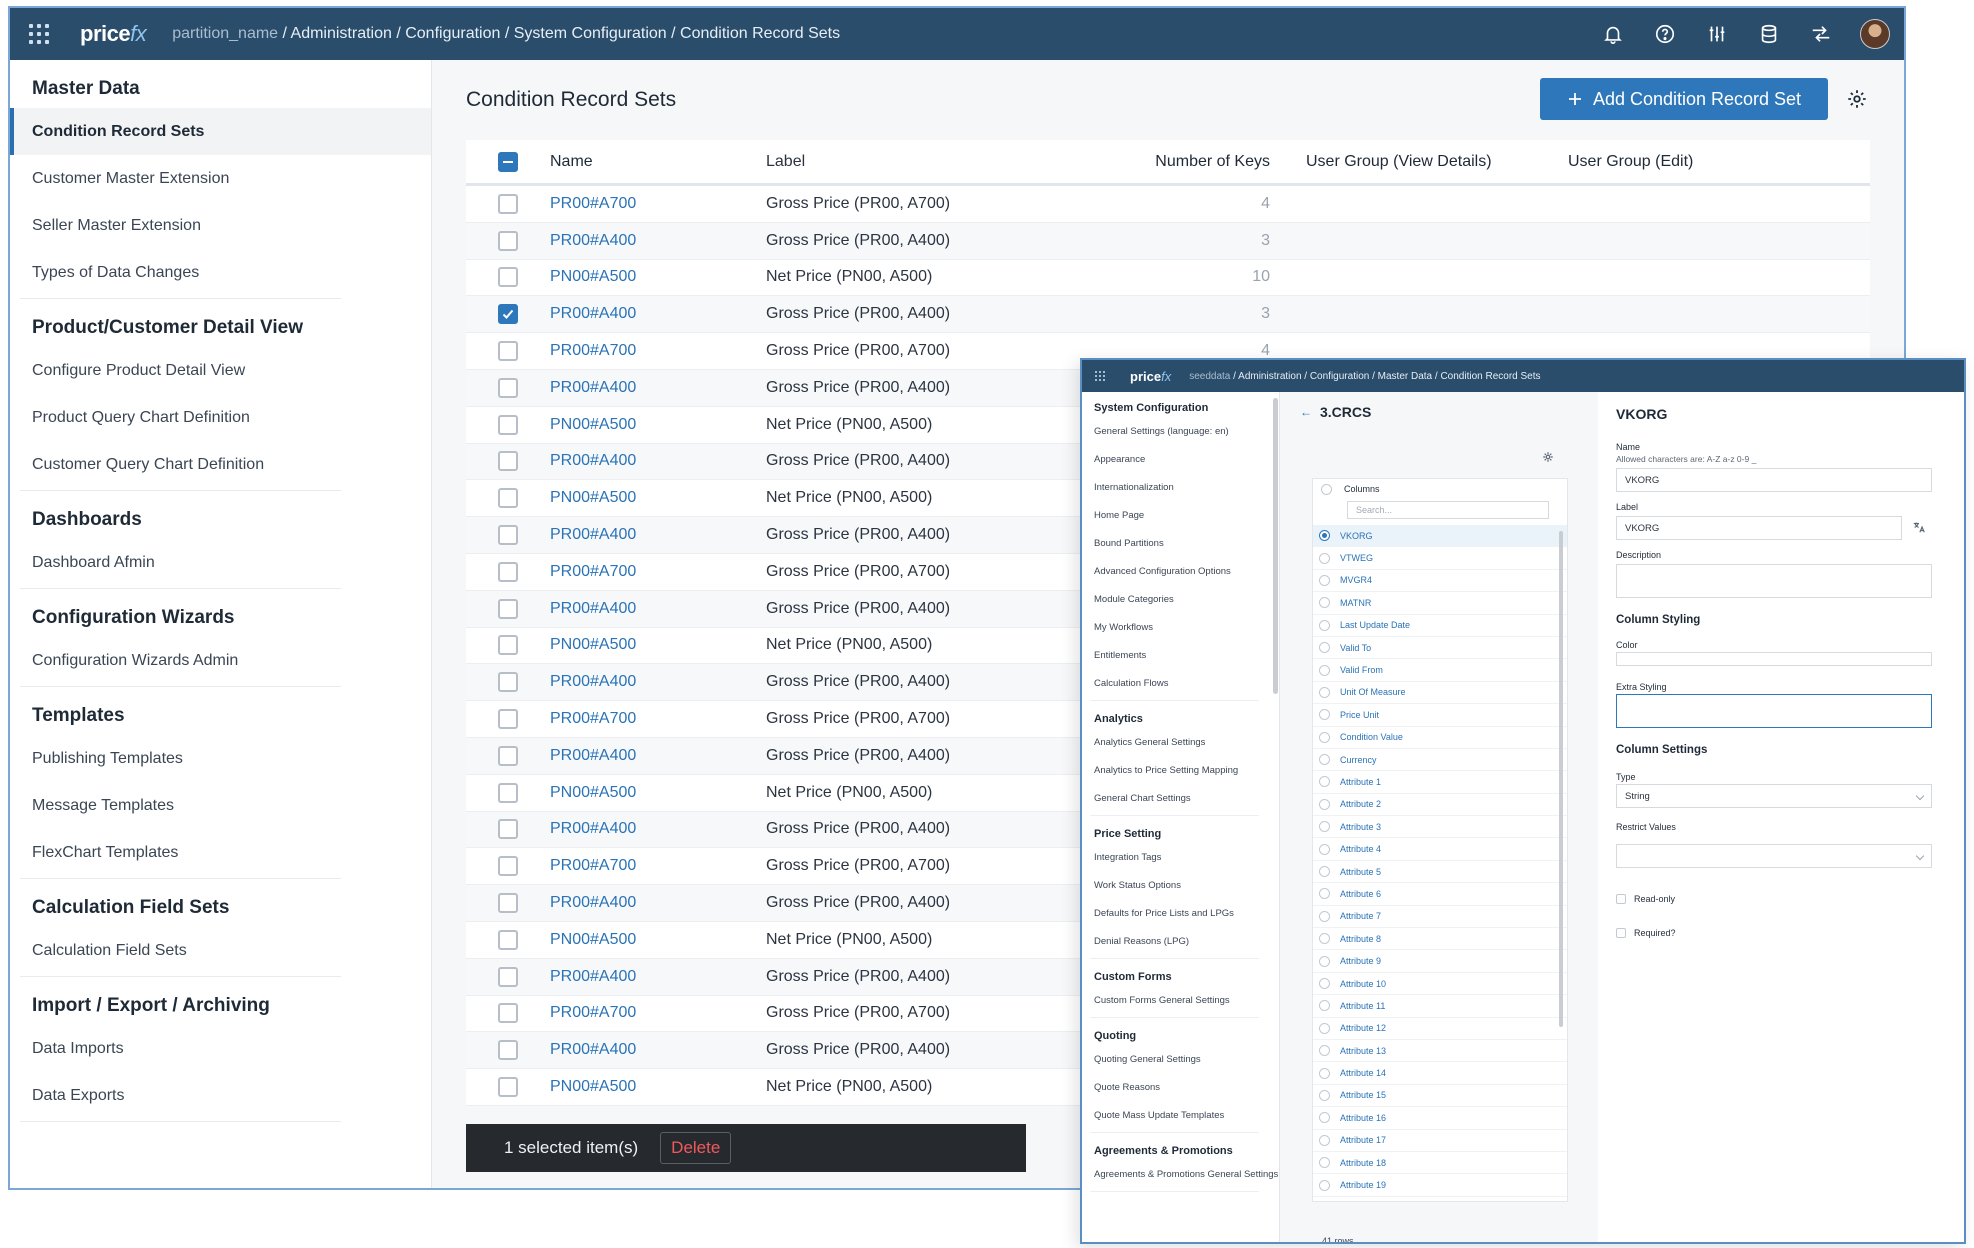  What do you see at coordinates (1120, 655) in the screenshot?
I see `overlay-sidebar-item-entitlements: Entitlements` at bounding box center [1120, 655].